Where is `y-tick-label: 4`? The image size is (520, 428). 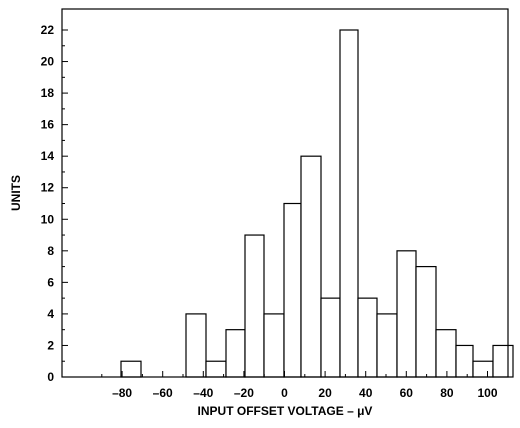
y-tick-label: 4 is located at coordinates (50, 314).